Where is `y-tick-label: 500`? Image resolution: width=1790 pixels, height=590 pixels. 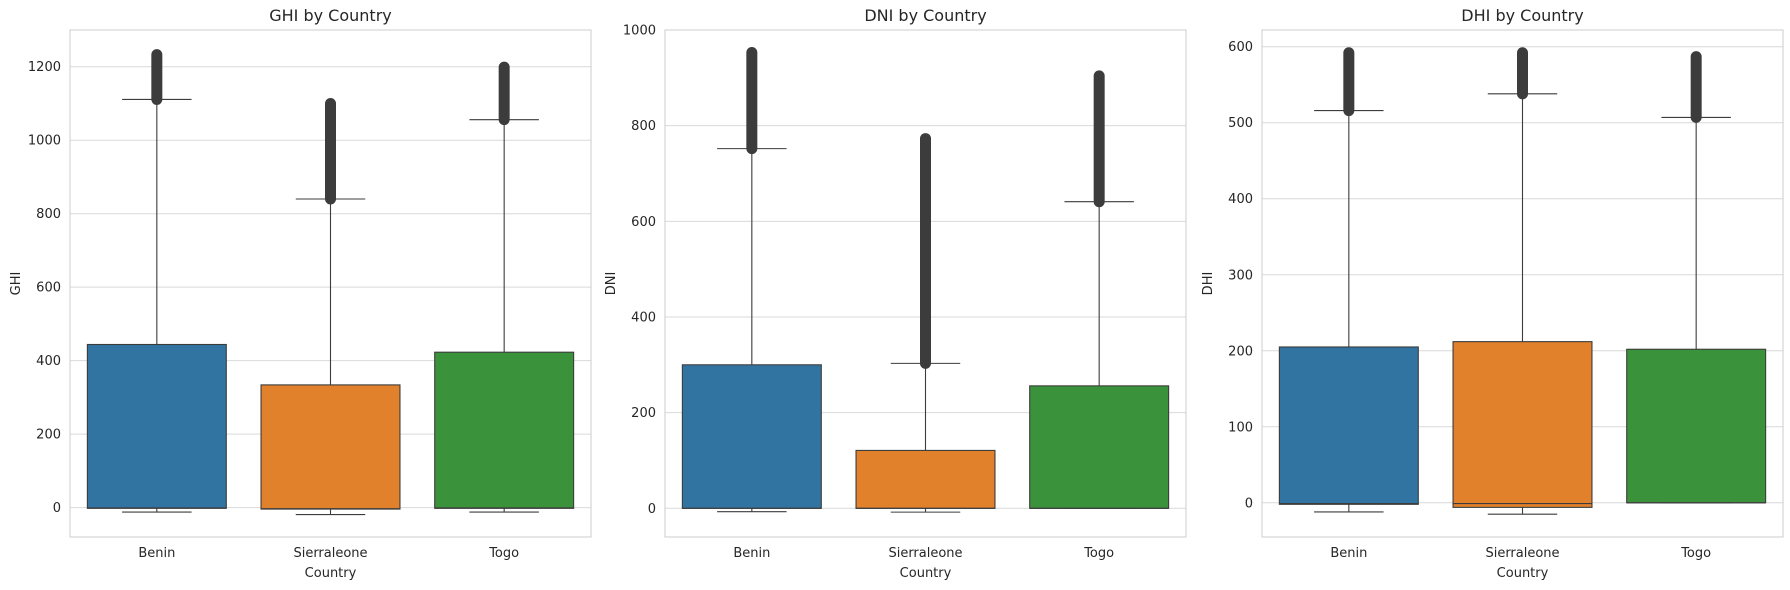 y-tick-label: 500 is located at coordinates (1240, 123).